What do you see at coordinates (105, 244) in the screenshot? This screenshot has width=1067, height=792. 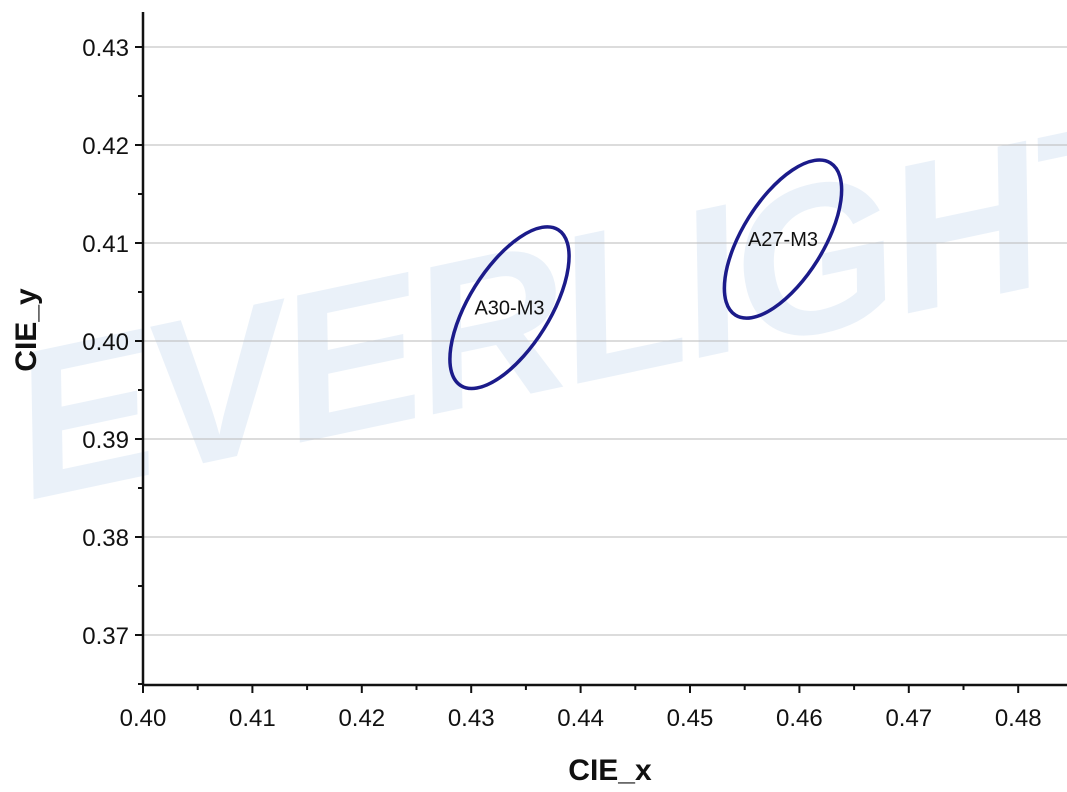 I see `y-tick-label: 0.41` at bounding box center [105, 244].